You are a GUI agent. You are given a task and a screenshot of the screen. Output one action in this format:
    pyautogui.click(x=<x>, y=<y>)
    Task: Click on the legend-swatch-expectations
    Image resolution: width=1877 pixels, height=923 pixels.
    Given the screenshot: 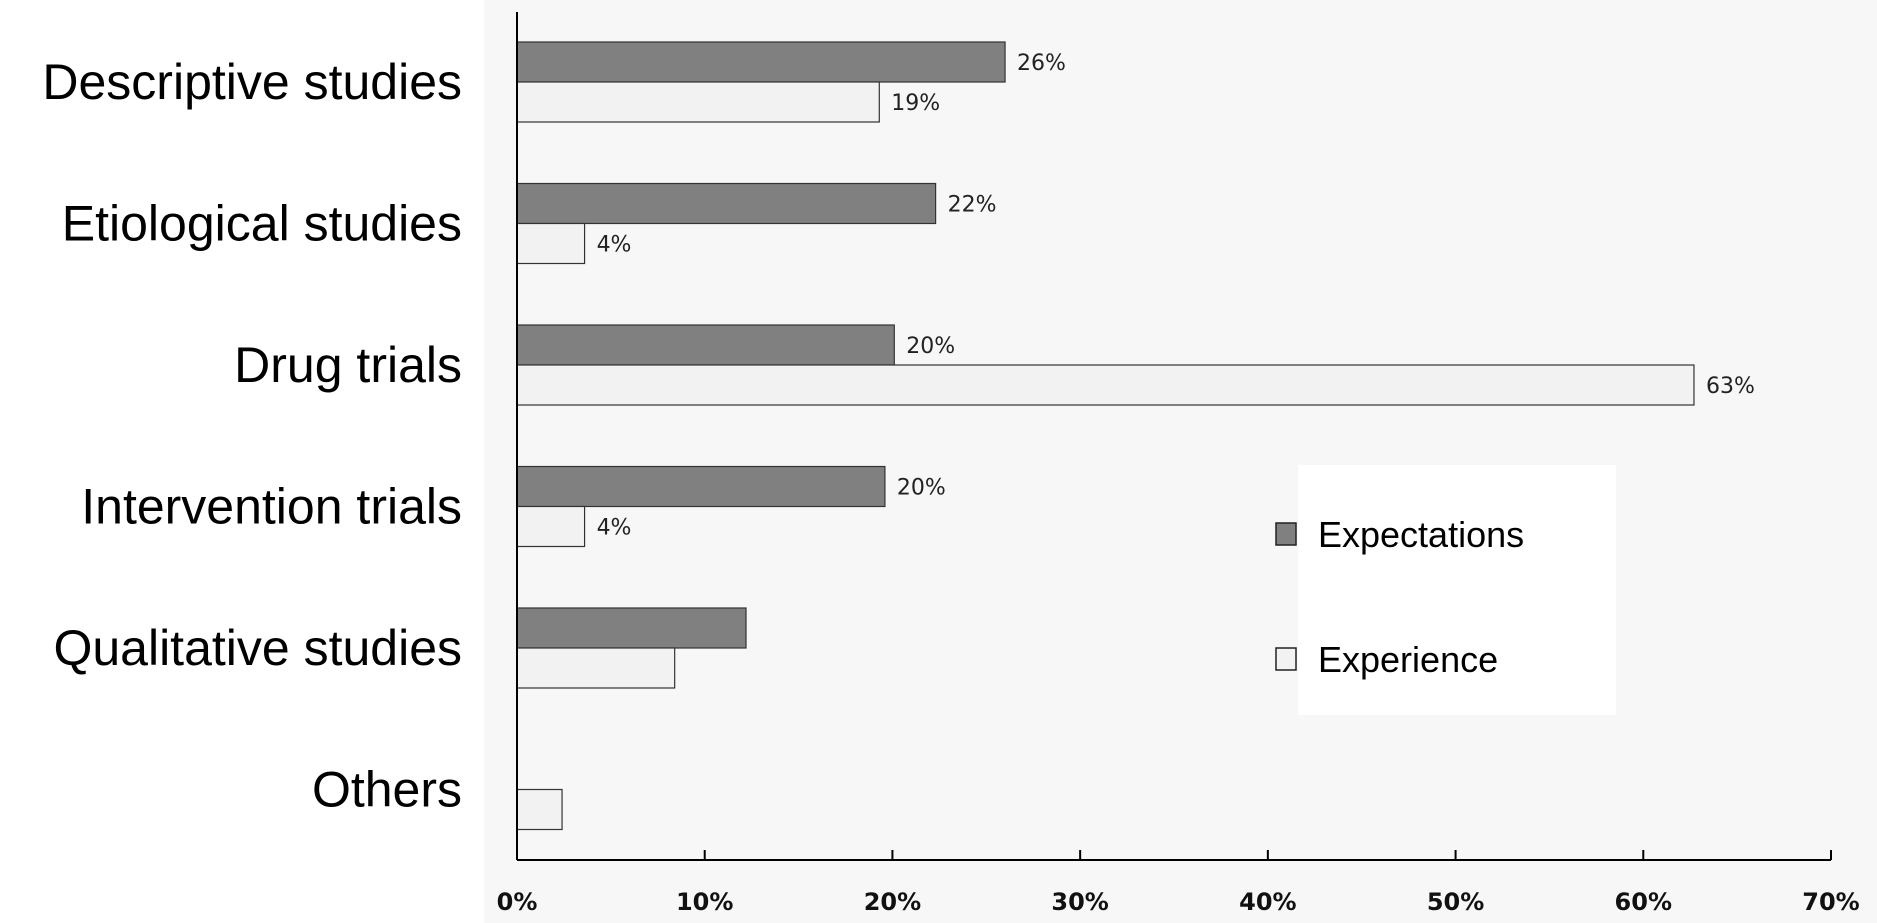 What is the action you would take?
    pyautogui.click(x=1286, y=534)
    